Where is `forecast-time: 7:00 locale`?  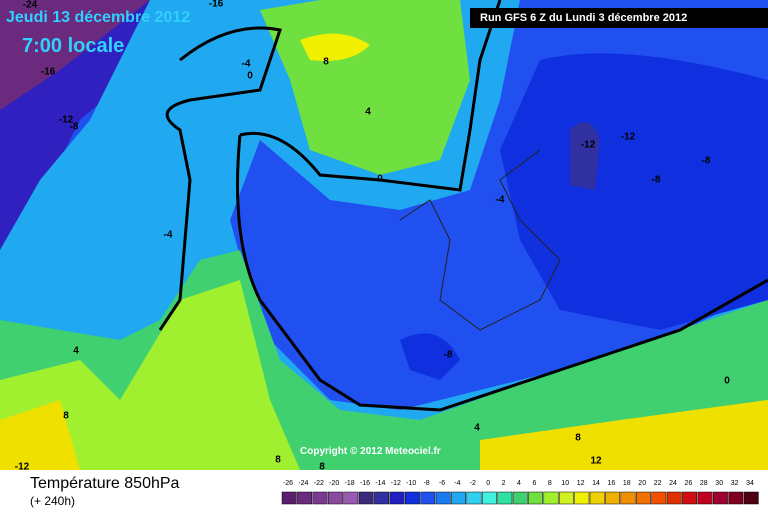
forecast-time: 7:00 locale is located at coordinates (73, 46).